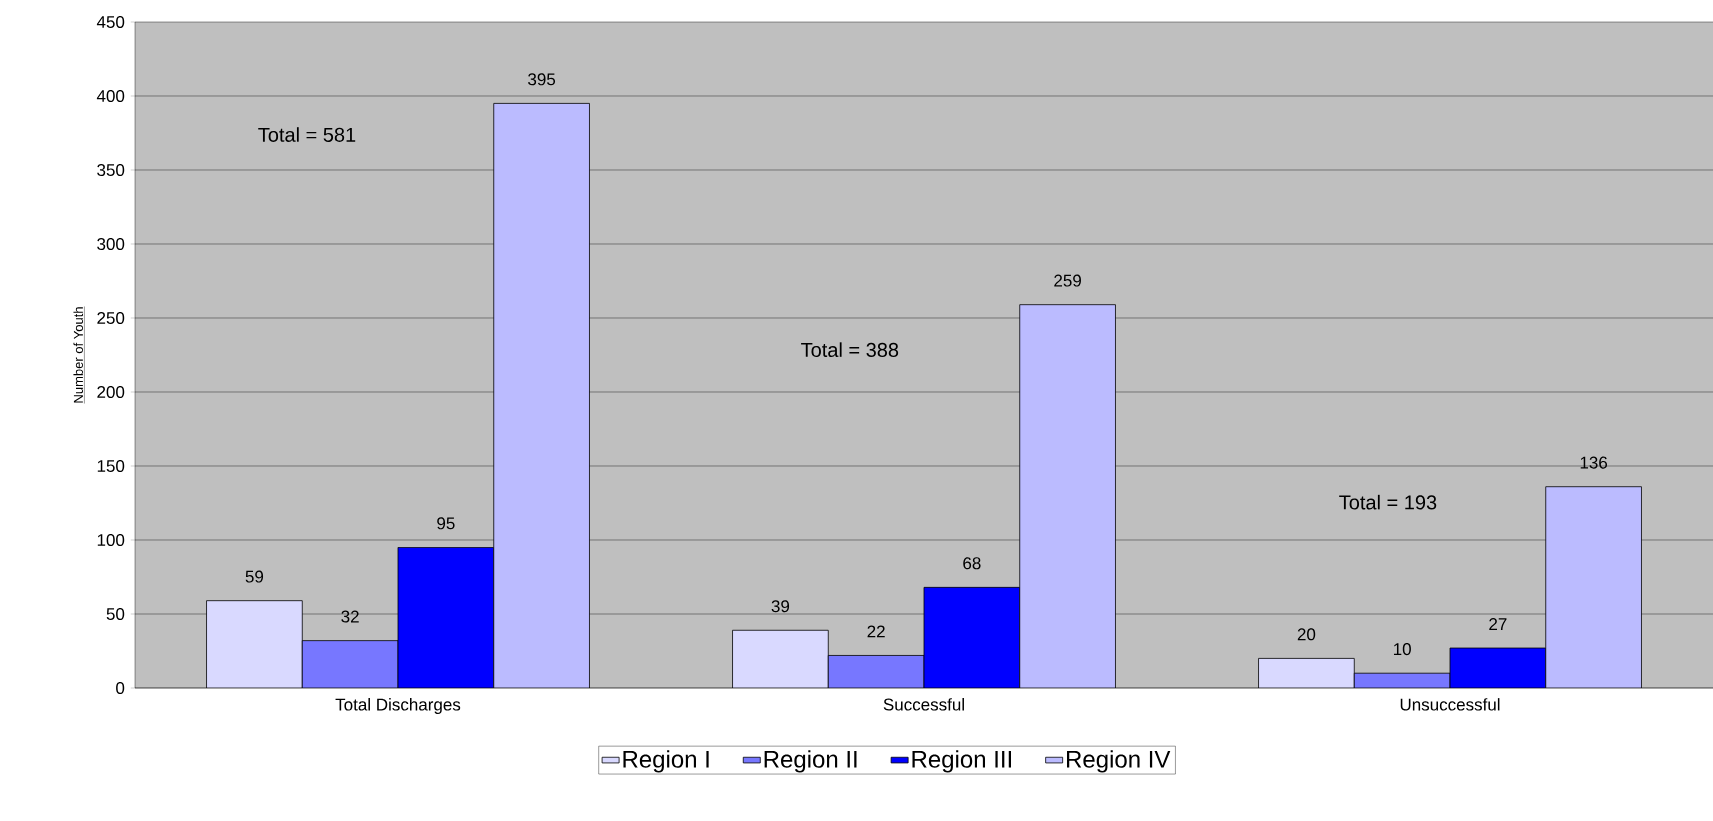 Image resolution: width=1713 pixels, height=821 pixels. I want to click on y-tick-label: 450, so click(110, 22).